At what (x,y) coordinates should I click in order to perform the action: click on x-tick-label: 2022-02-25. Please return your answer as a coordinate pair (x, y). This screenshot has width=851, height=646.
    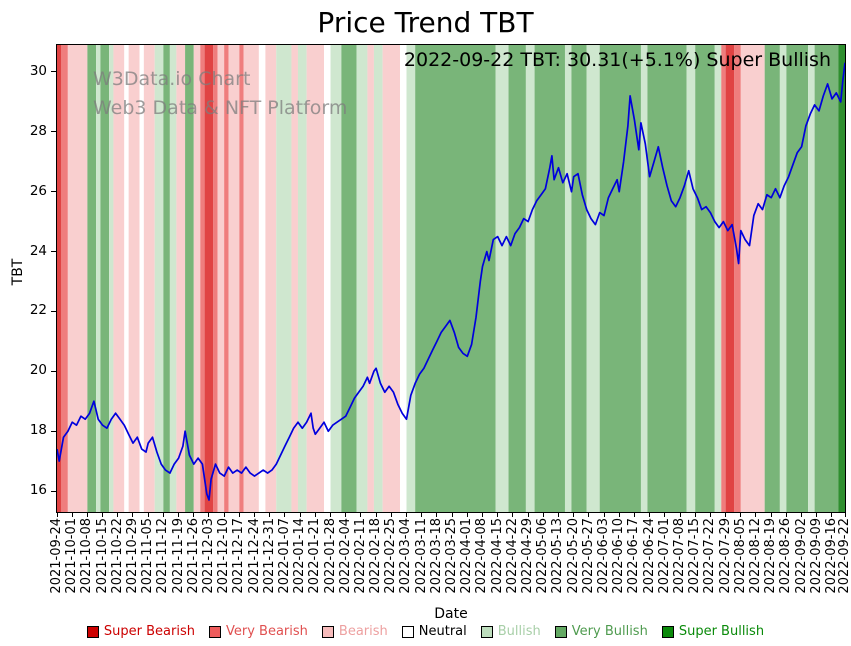
    Looking at the image, I should click on (391, 563).